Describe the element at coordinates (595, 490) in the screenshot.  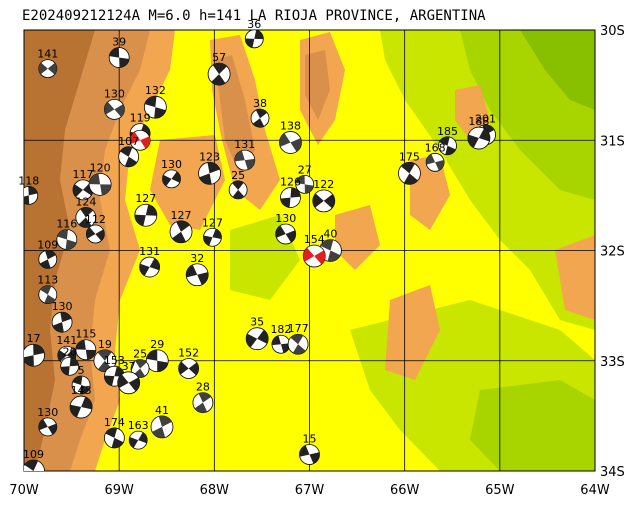
I see `longitude-tick-label: 64W` at that location.